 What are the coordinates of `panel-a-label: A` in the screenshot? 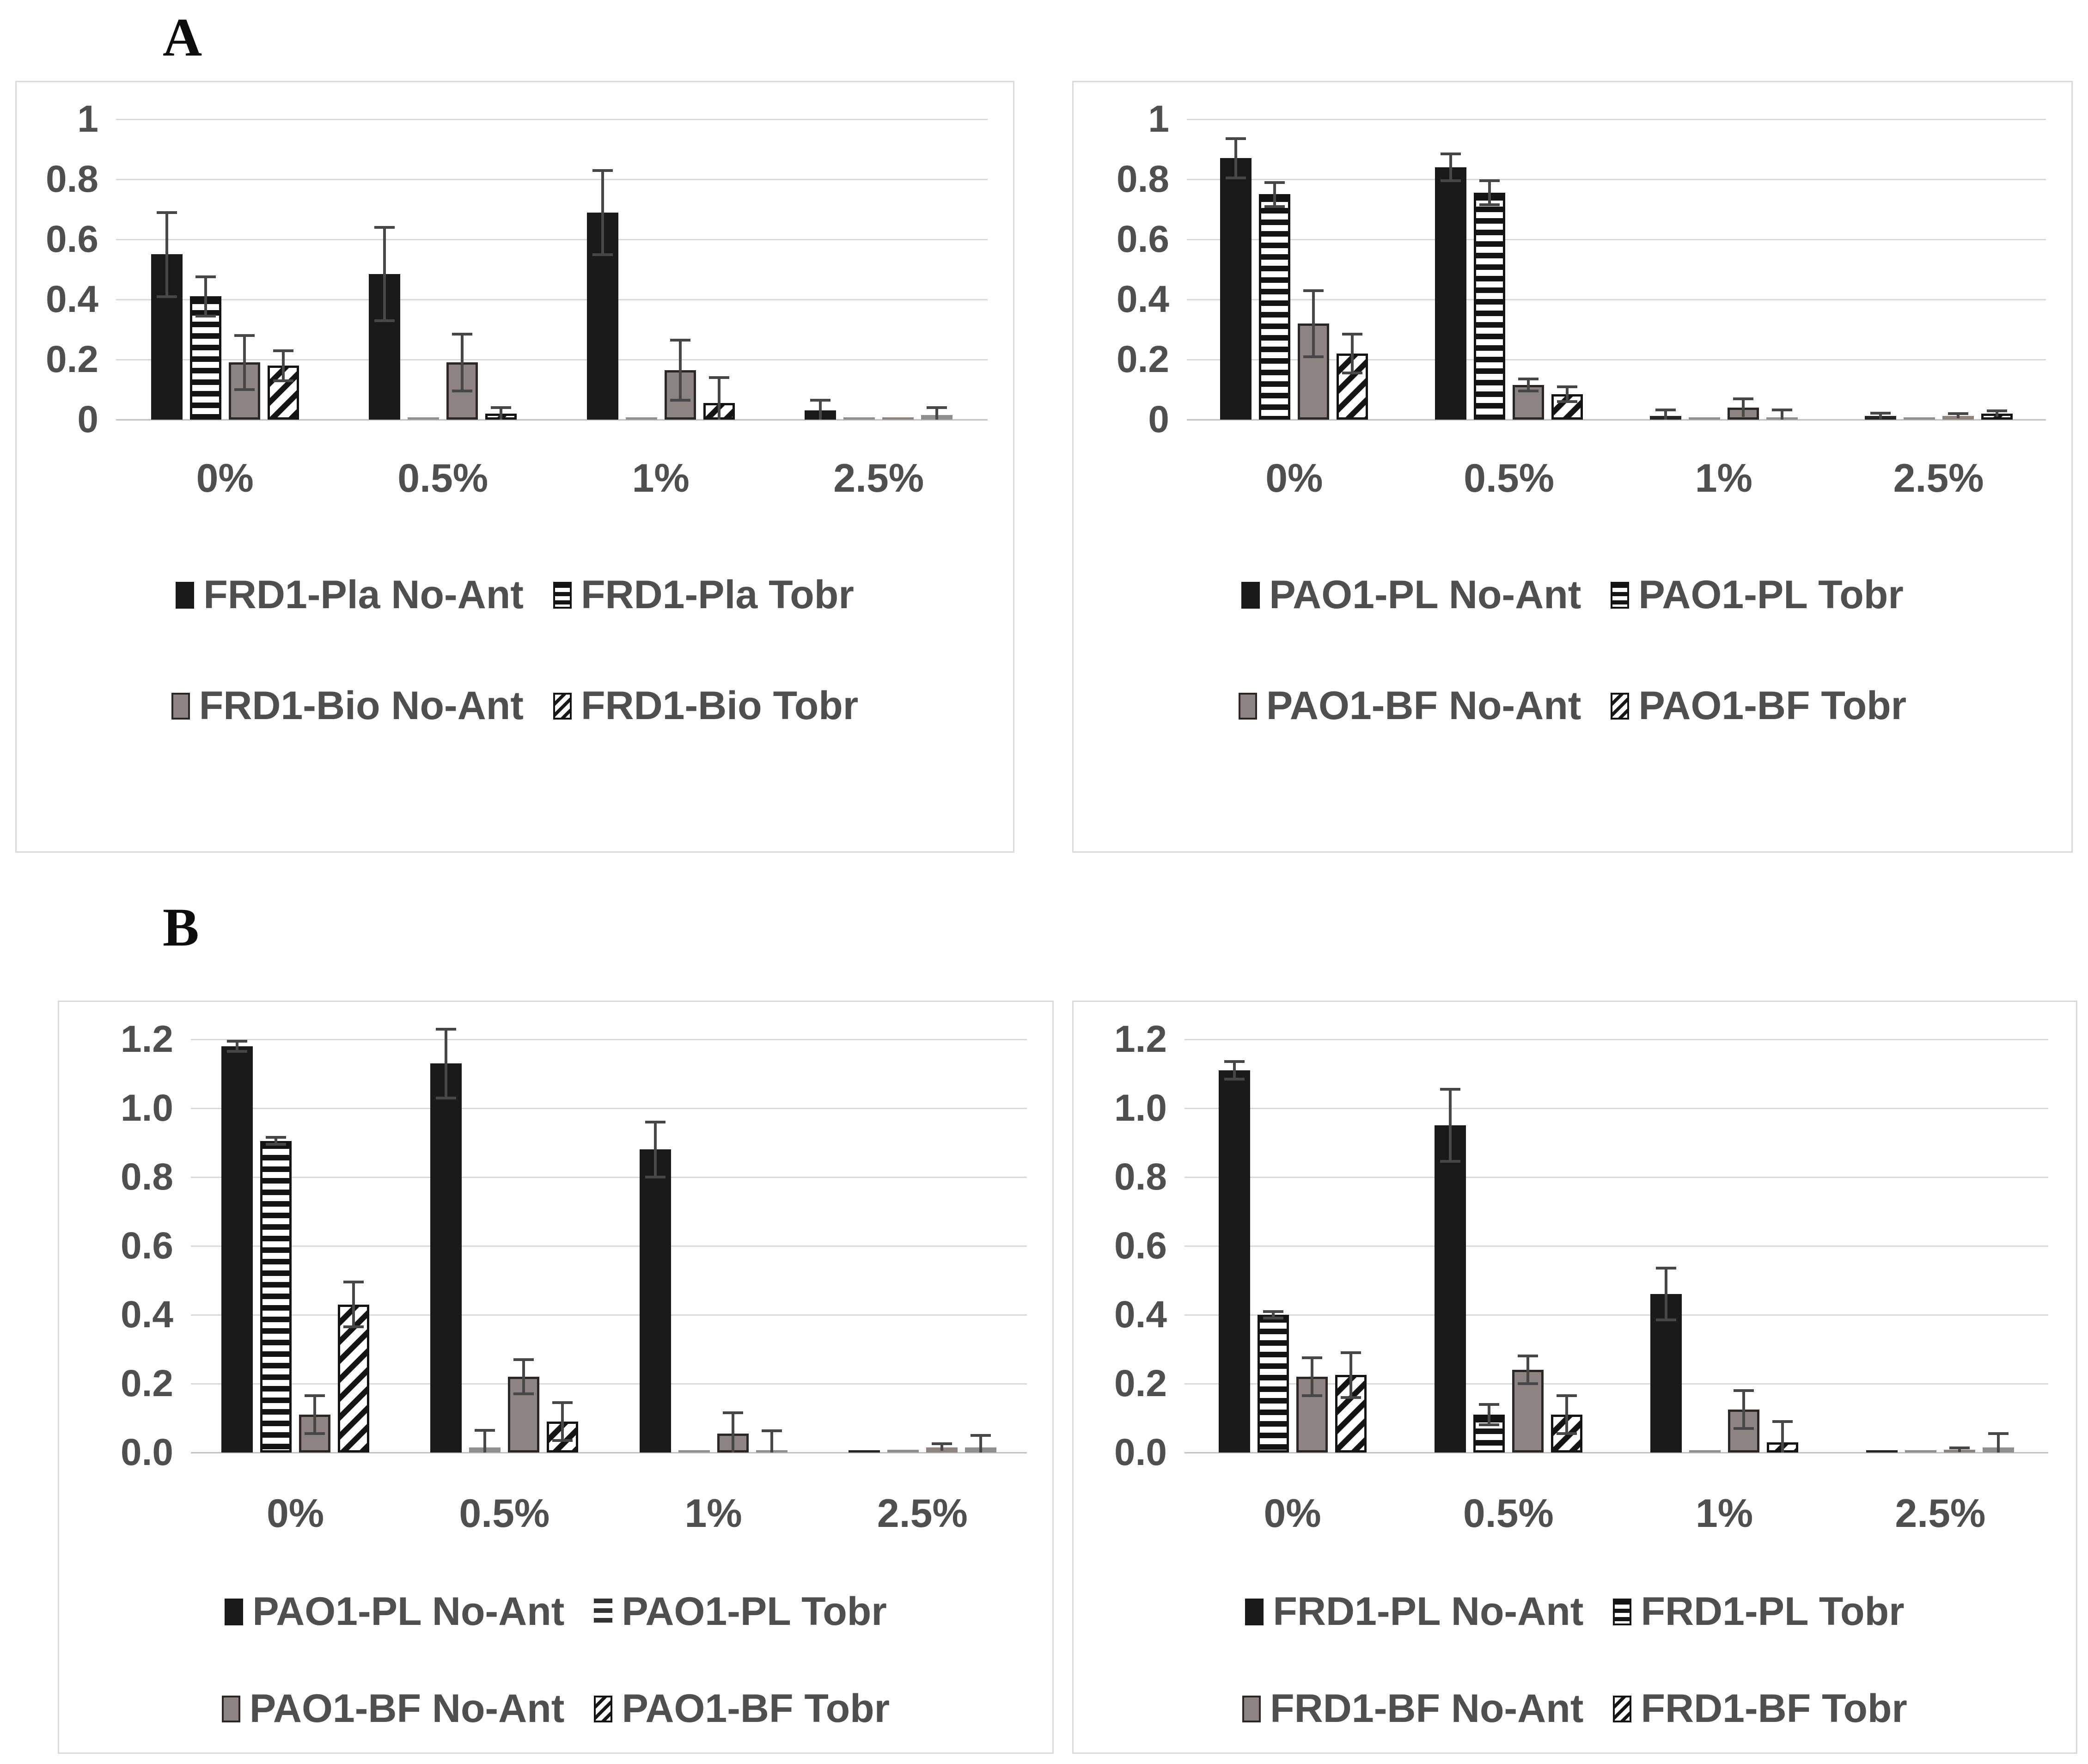 It's located at (182, 37).